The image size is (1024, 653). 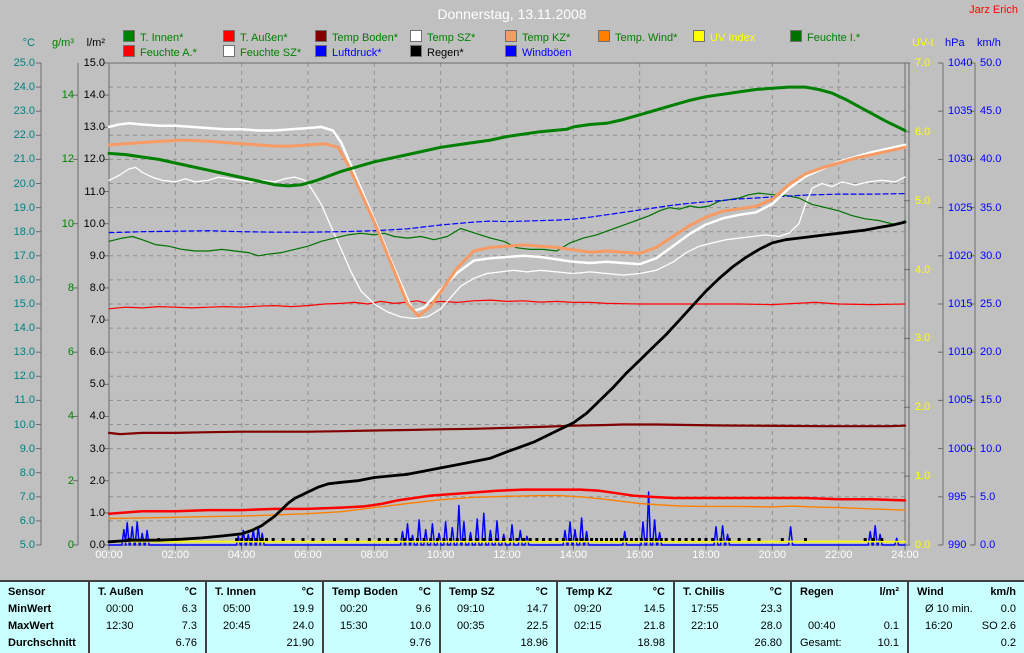 What do you see at coordinates (24, 111) in the screenshot?
I see `c-tick-label: 23.0` at bounding box center [24, 111].